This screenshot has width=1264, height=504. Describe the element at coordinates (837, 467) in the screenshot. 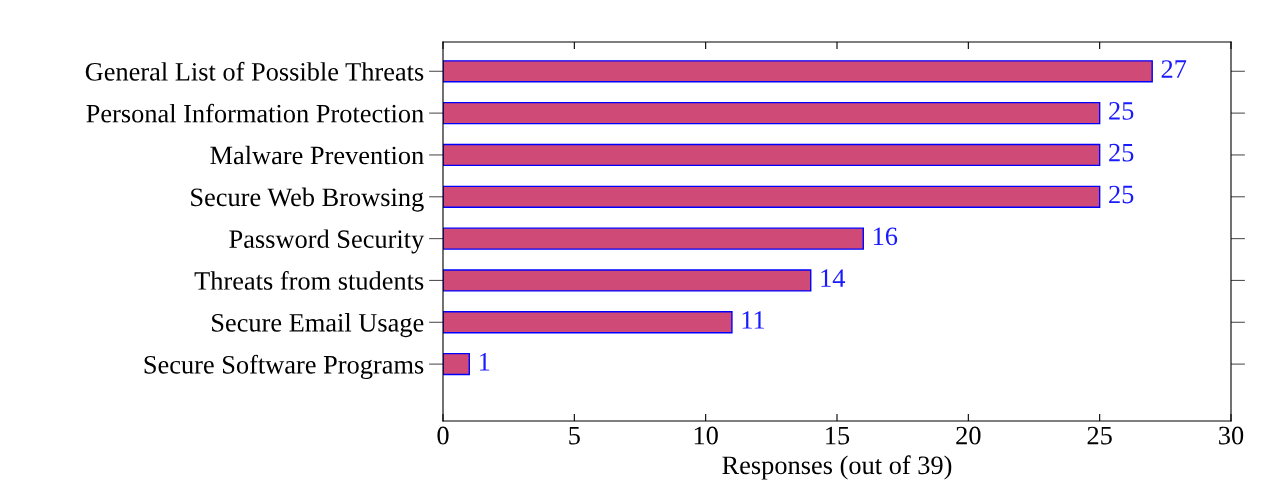

I see `x-axis-title: Responses (out of 39)` at that location.